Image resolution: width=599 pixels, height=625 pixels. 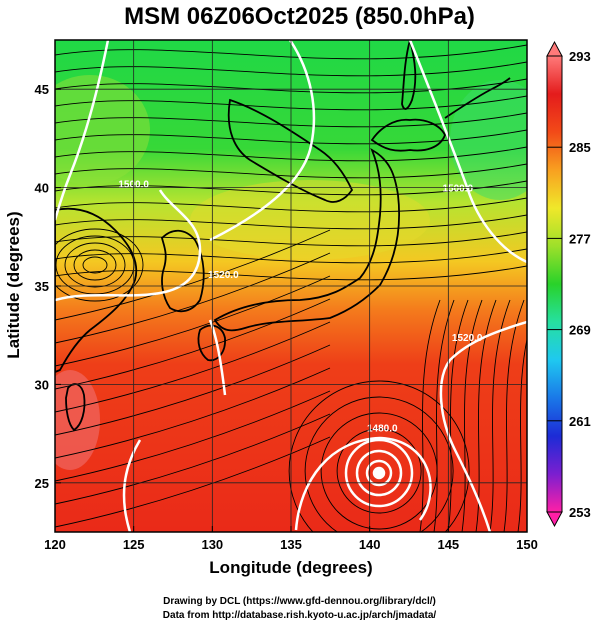 I want to click on typhoon-circulation, so click(x=379, y=473).